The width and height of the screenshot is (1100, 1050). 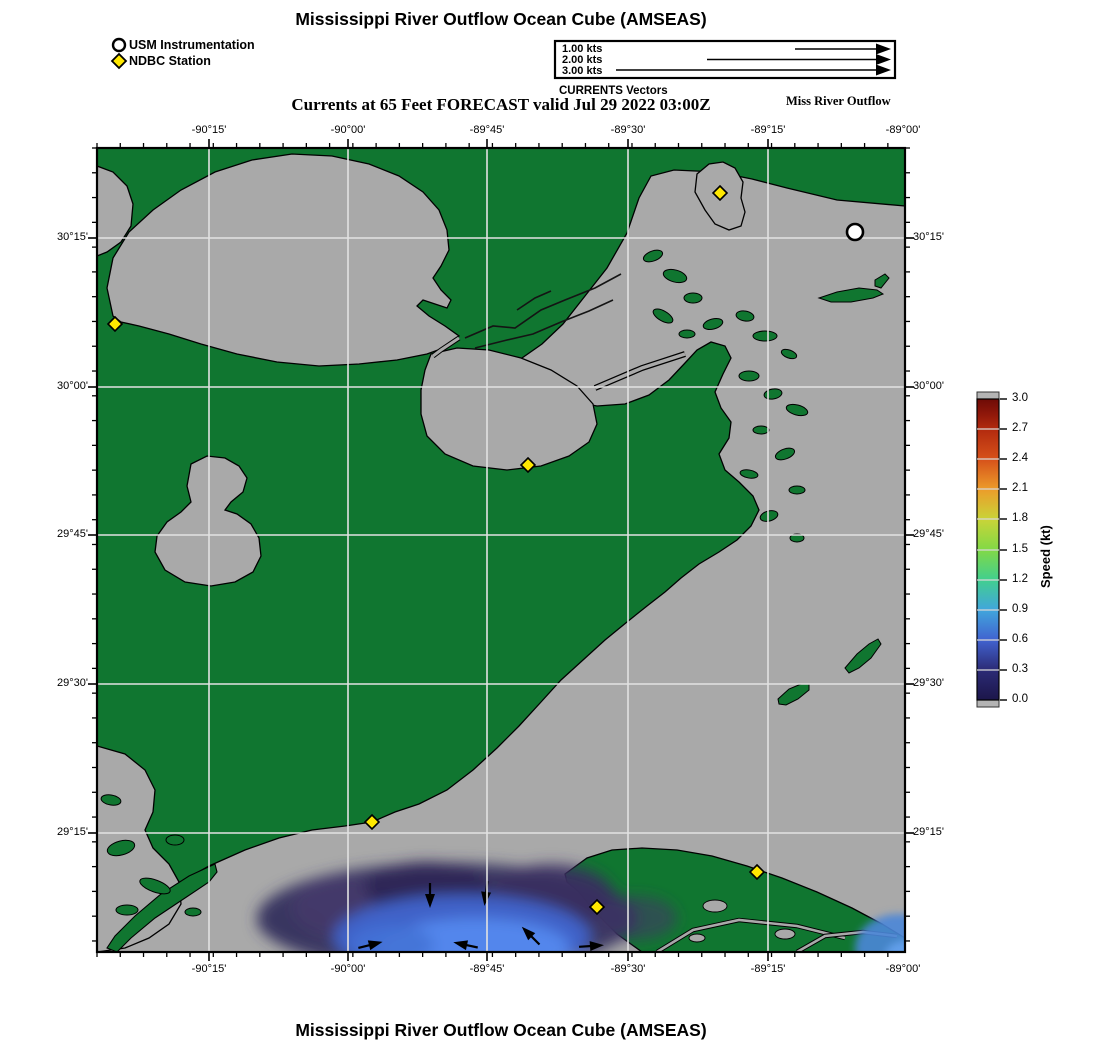 I want to click on lake-pontchartrain, so click(x=283, y=260).